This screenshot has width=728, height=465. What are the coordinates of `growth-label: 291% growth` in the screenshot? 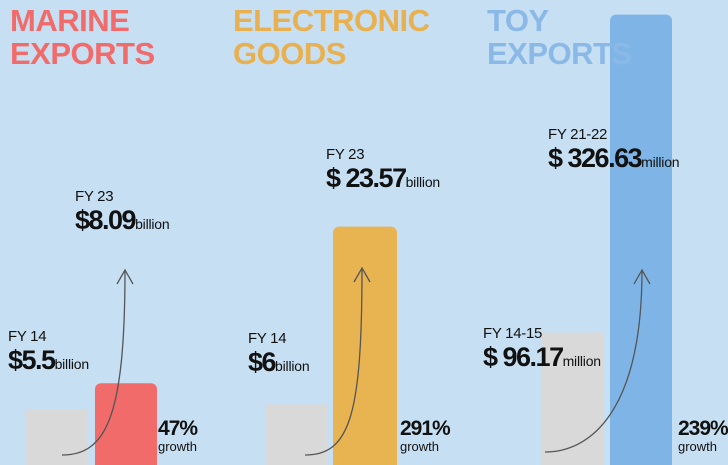 It's located at (425, 435).